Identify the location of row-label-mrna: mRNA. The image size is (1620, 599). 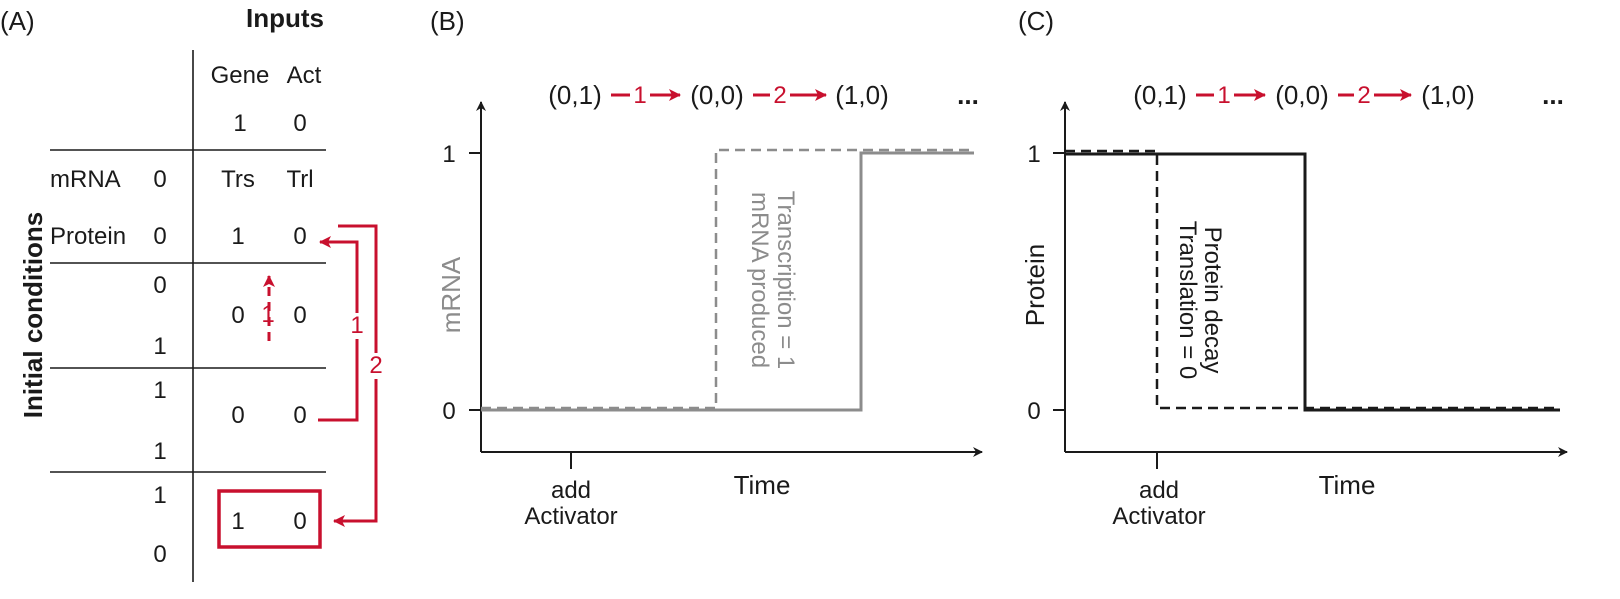
(85, 179).